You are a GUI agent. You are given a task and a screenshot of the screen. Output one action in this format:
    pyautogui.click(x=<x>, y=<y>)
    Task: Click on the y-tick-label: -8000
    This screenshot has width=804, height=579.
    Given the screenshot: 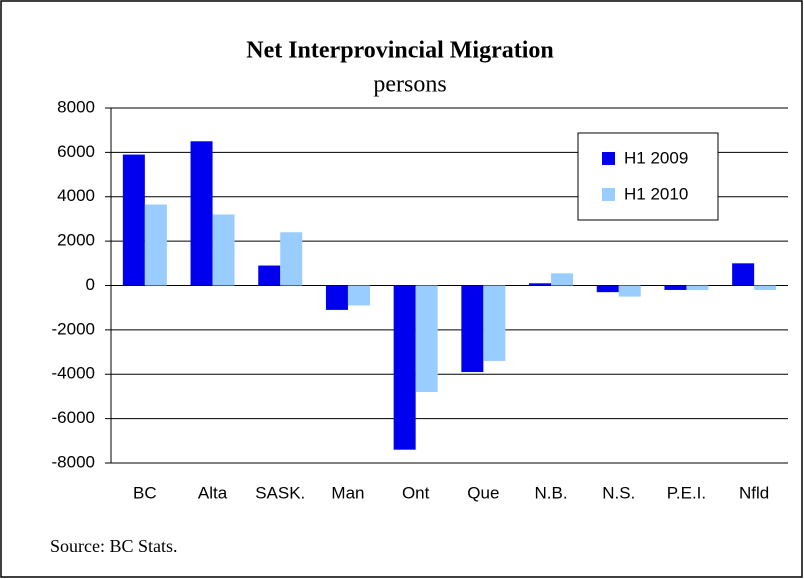 What is the action you would take?
    pyautogui.click(x=73, y=461)
    